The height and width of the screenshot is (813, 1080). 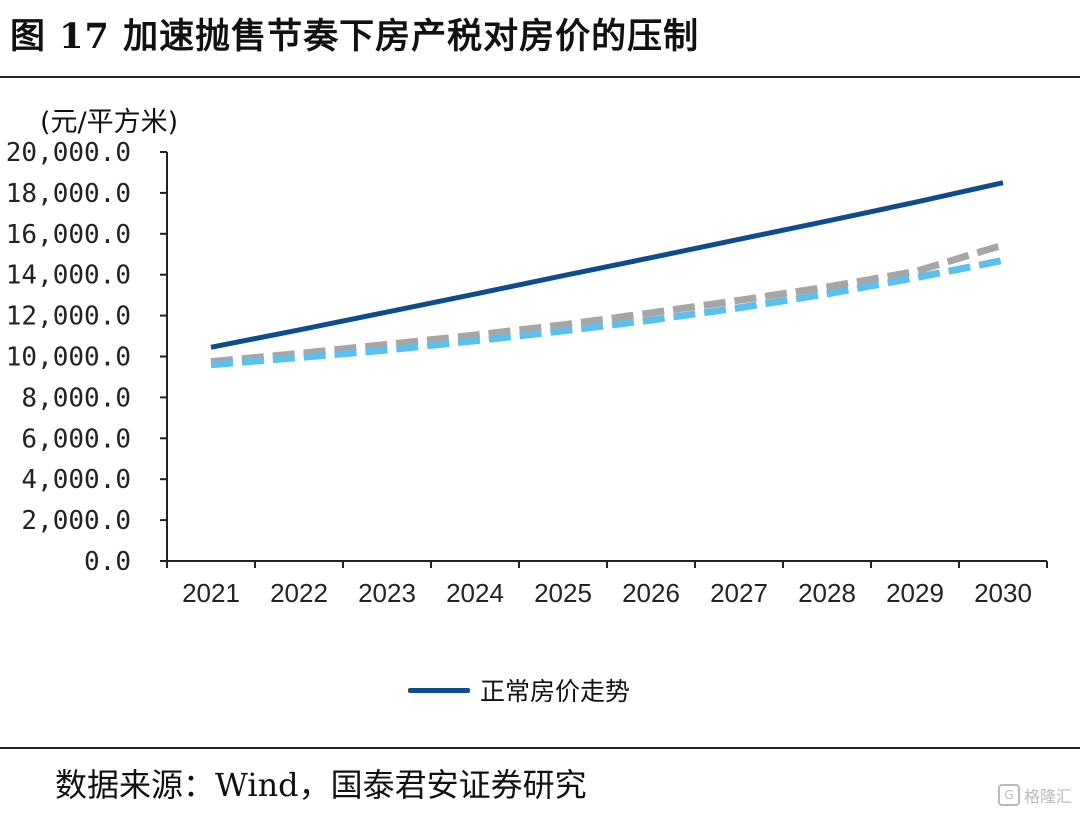 I want to click on series-line-gray-dashed, so click(x=607, y=303).